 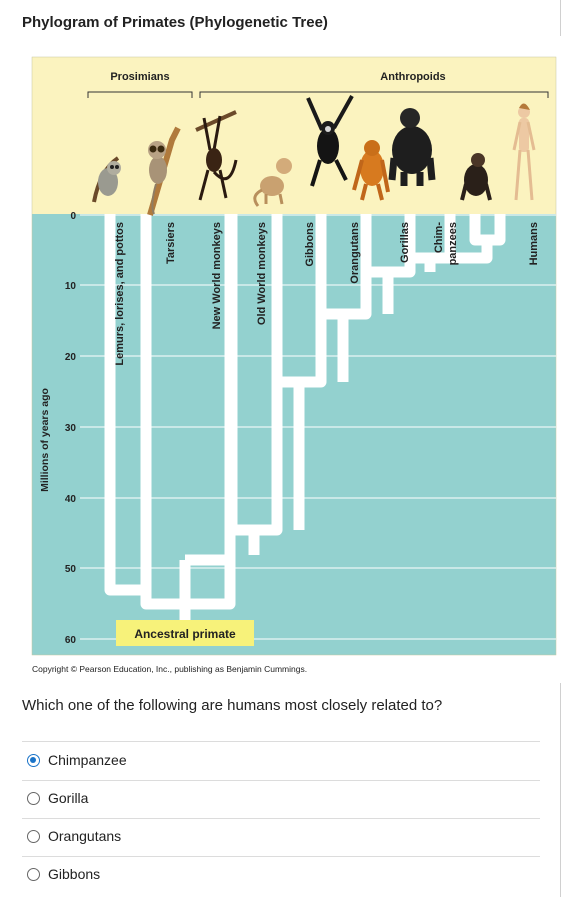 I want to click on tick-label: 10, so click(x=71, y=286).